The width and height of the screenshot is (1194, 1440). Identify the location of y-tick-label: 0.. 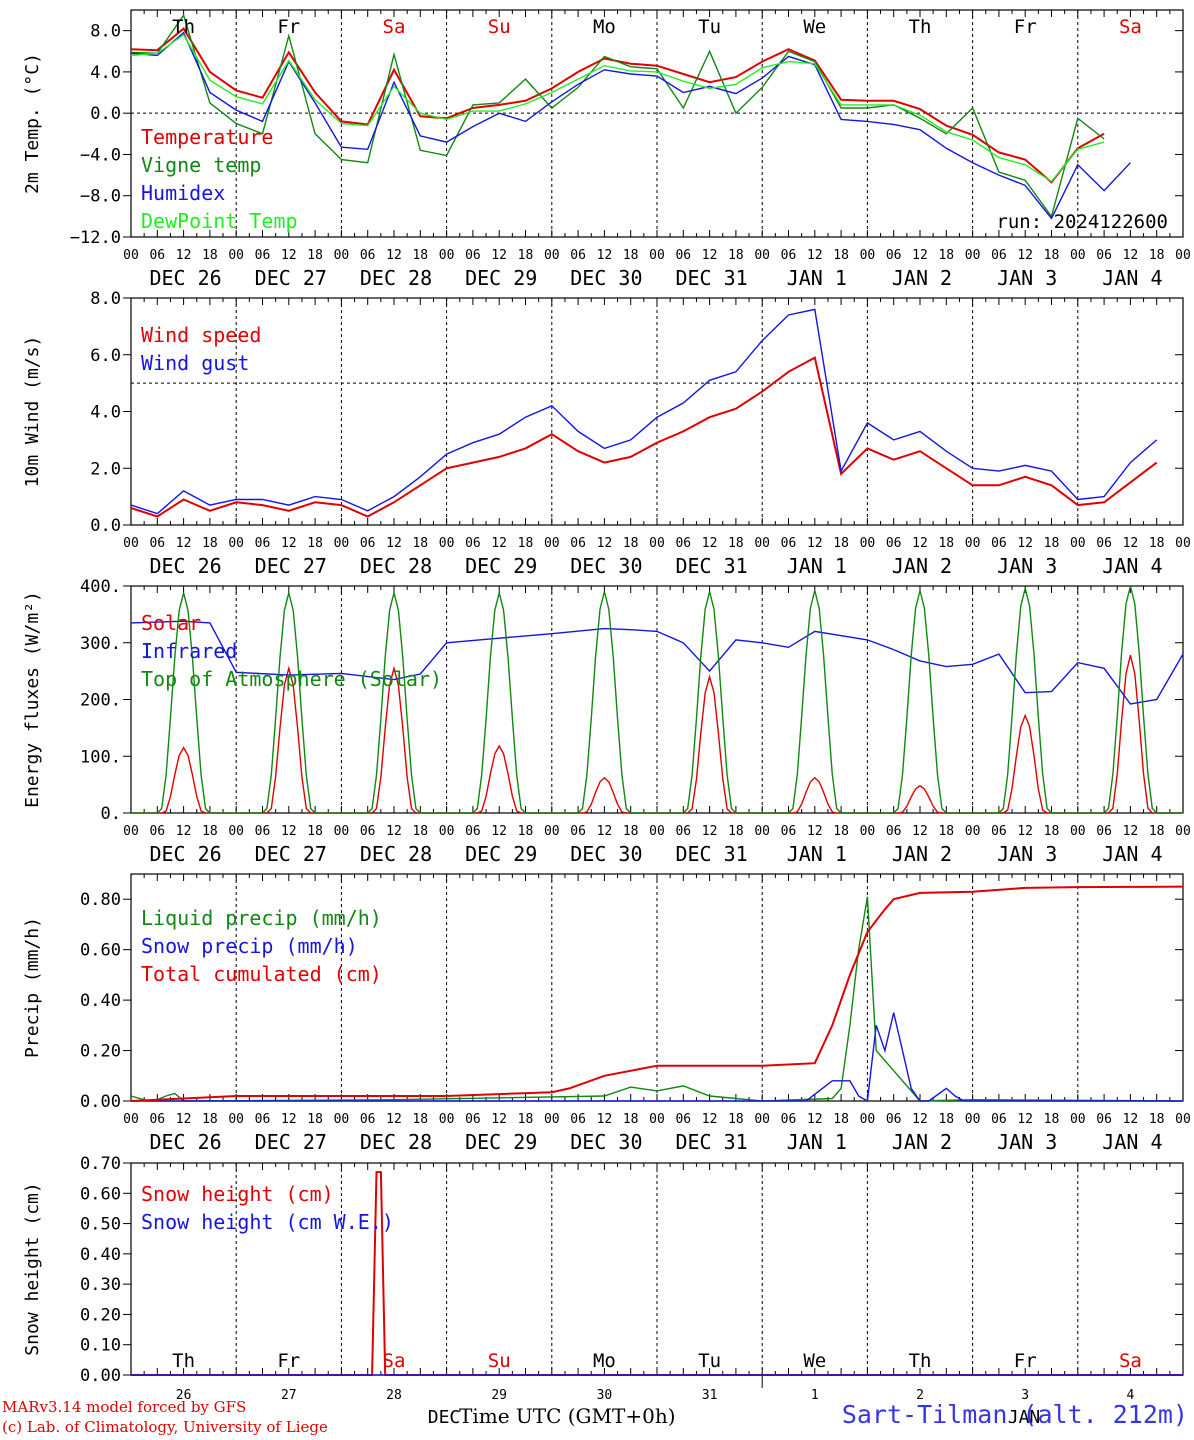
(111, 814).